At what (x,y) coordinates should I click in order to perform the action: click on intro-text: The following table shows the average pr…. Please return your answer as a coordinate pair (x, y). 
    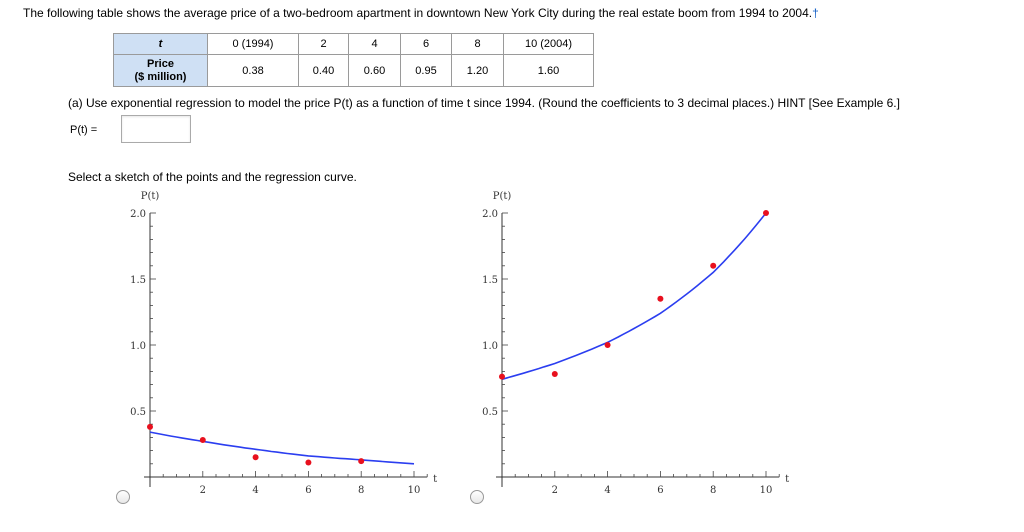
    Looking at the image, I should click on (421, 13).